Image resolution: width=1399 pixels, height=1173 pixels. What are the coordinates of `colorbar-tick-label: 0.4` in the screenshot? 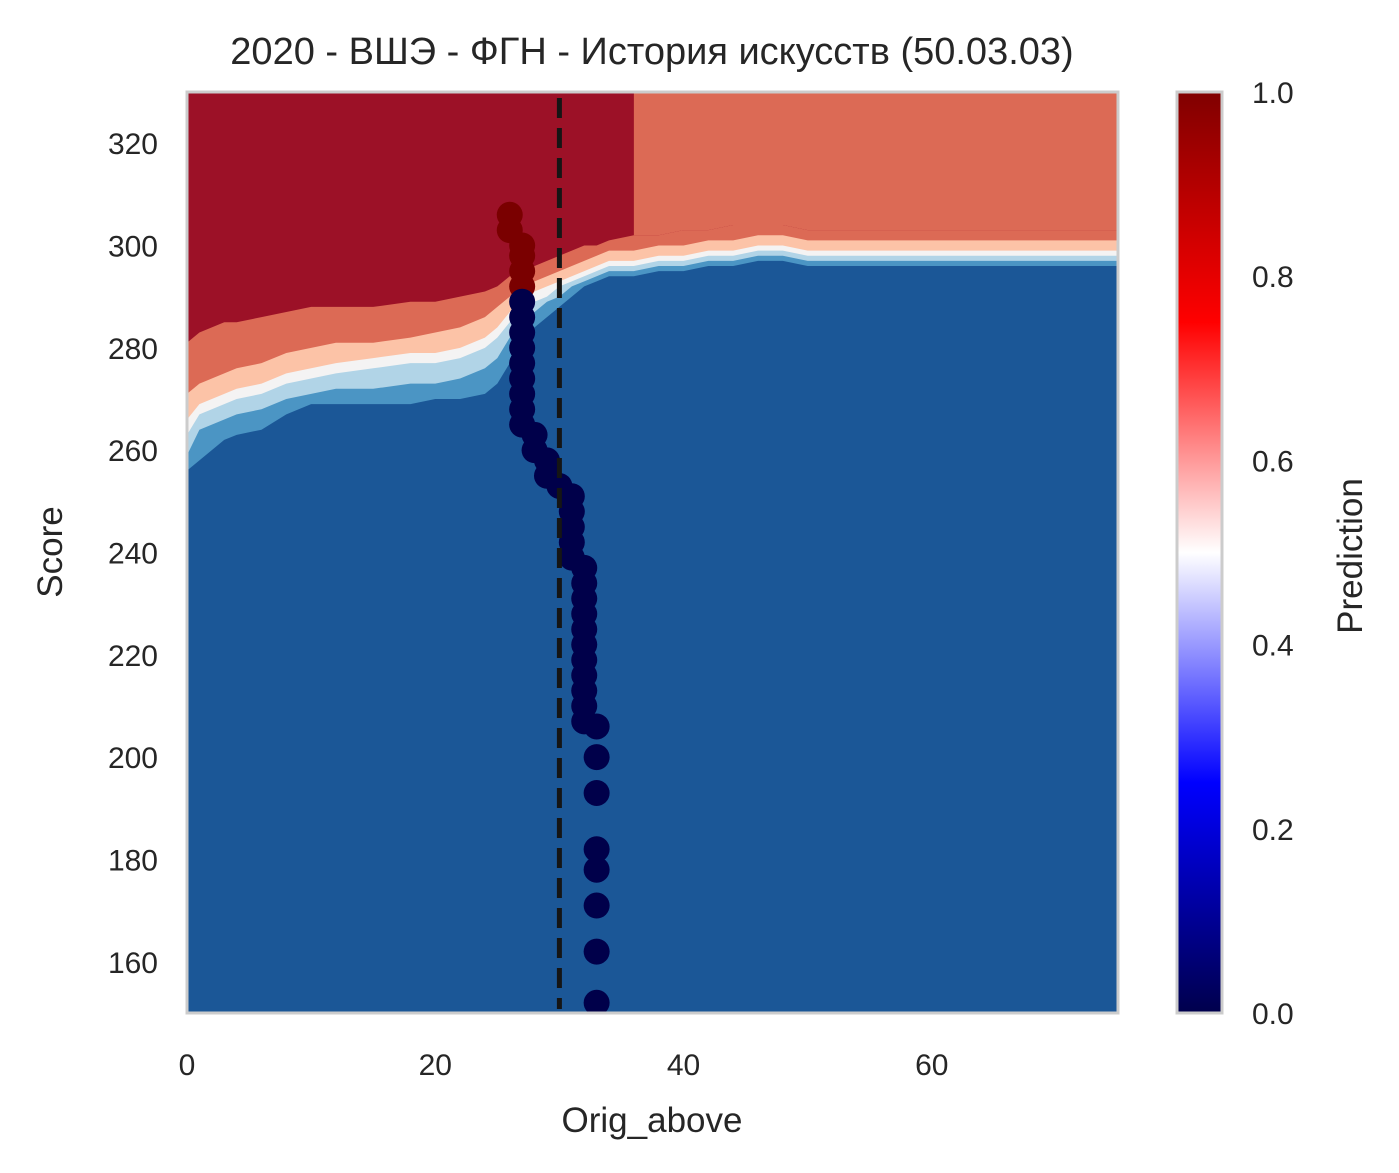 It's located at (1273, 646).